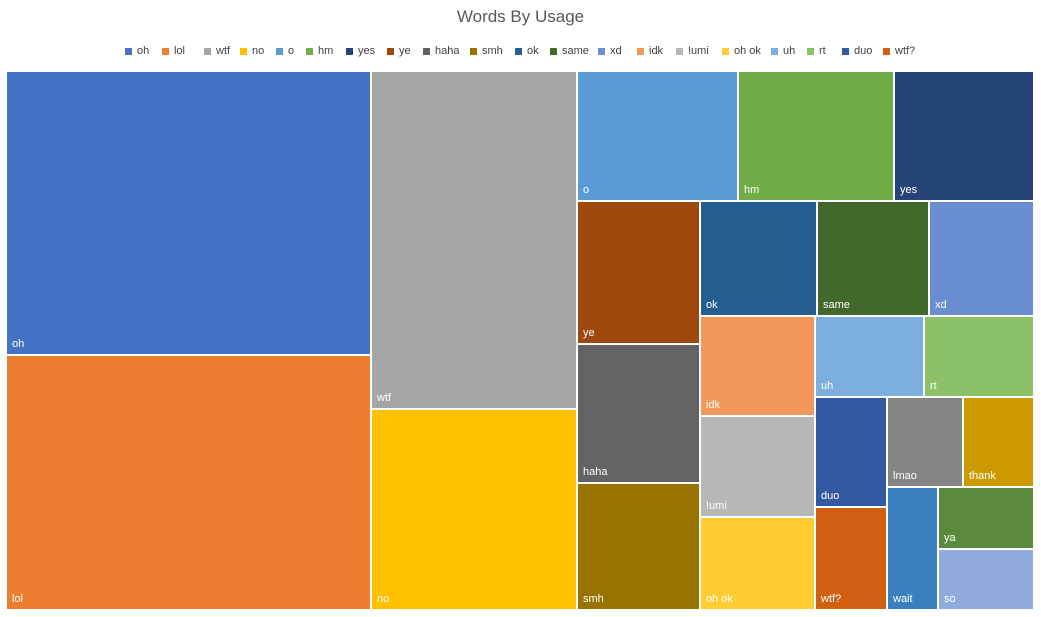 The image size is (1041, 617). What do you see at coordinates (447, 51) in the screenshot?
I see `legend-label: haha` at bounding box center [447, 51].